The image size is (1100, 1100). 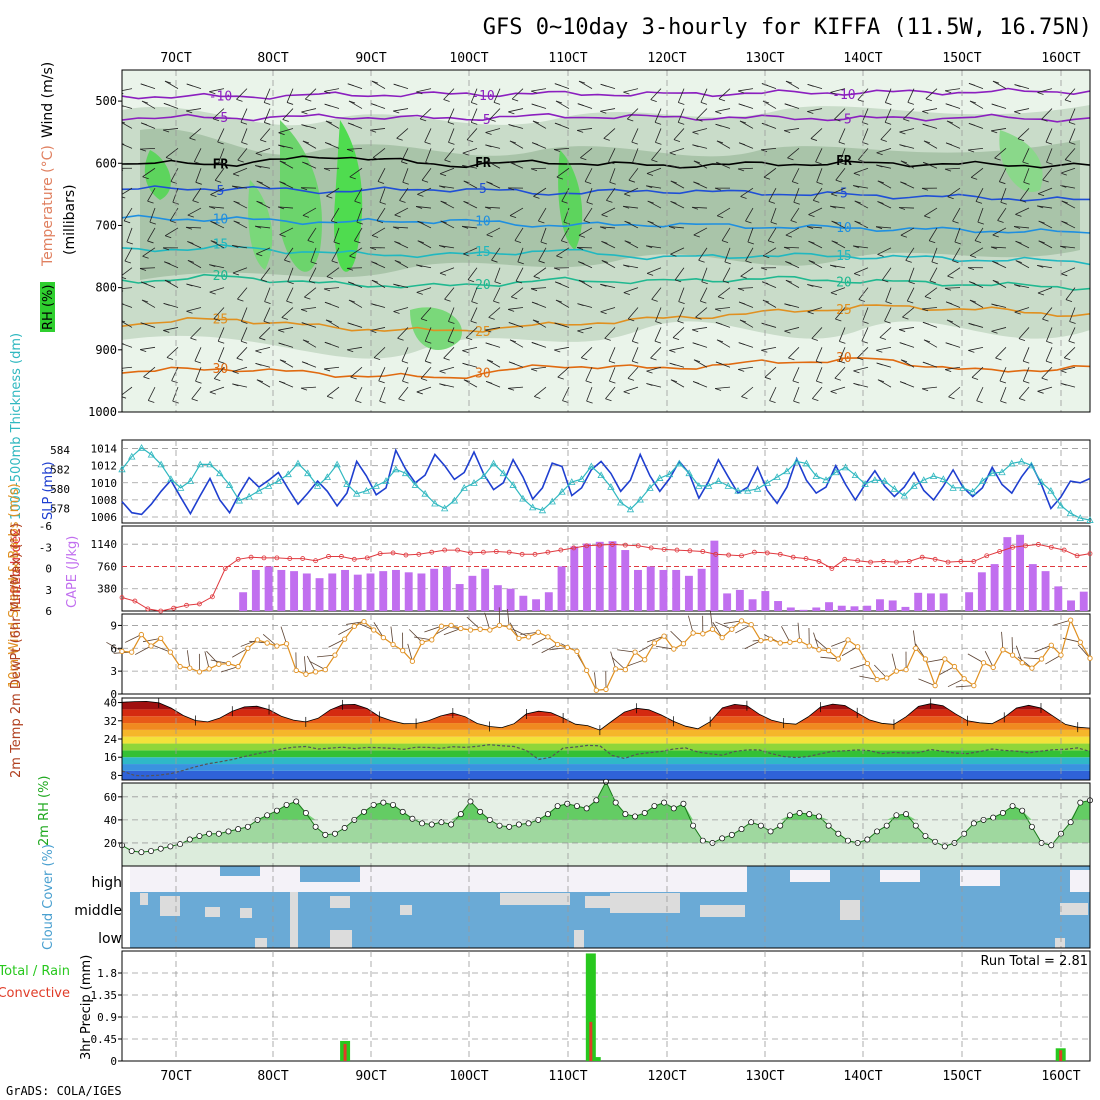 What do you see at coordinates (48, 307) in the screenshot?
I see `rh-axis-label: RH (%)` at bounding box center [48, 307].